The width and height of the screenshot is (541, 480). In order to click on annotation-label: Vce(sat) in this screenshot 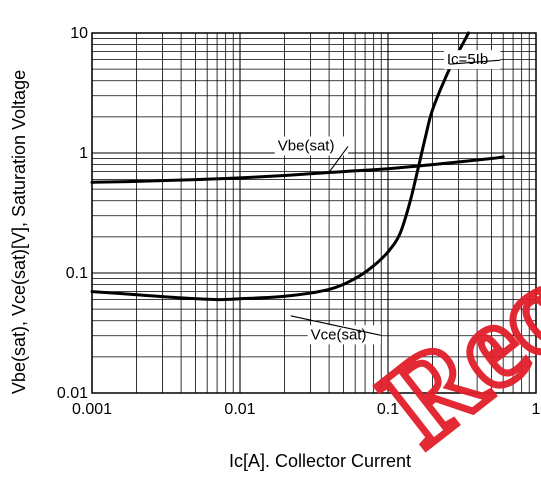, I will do `click(339, 334)`.